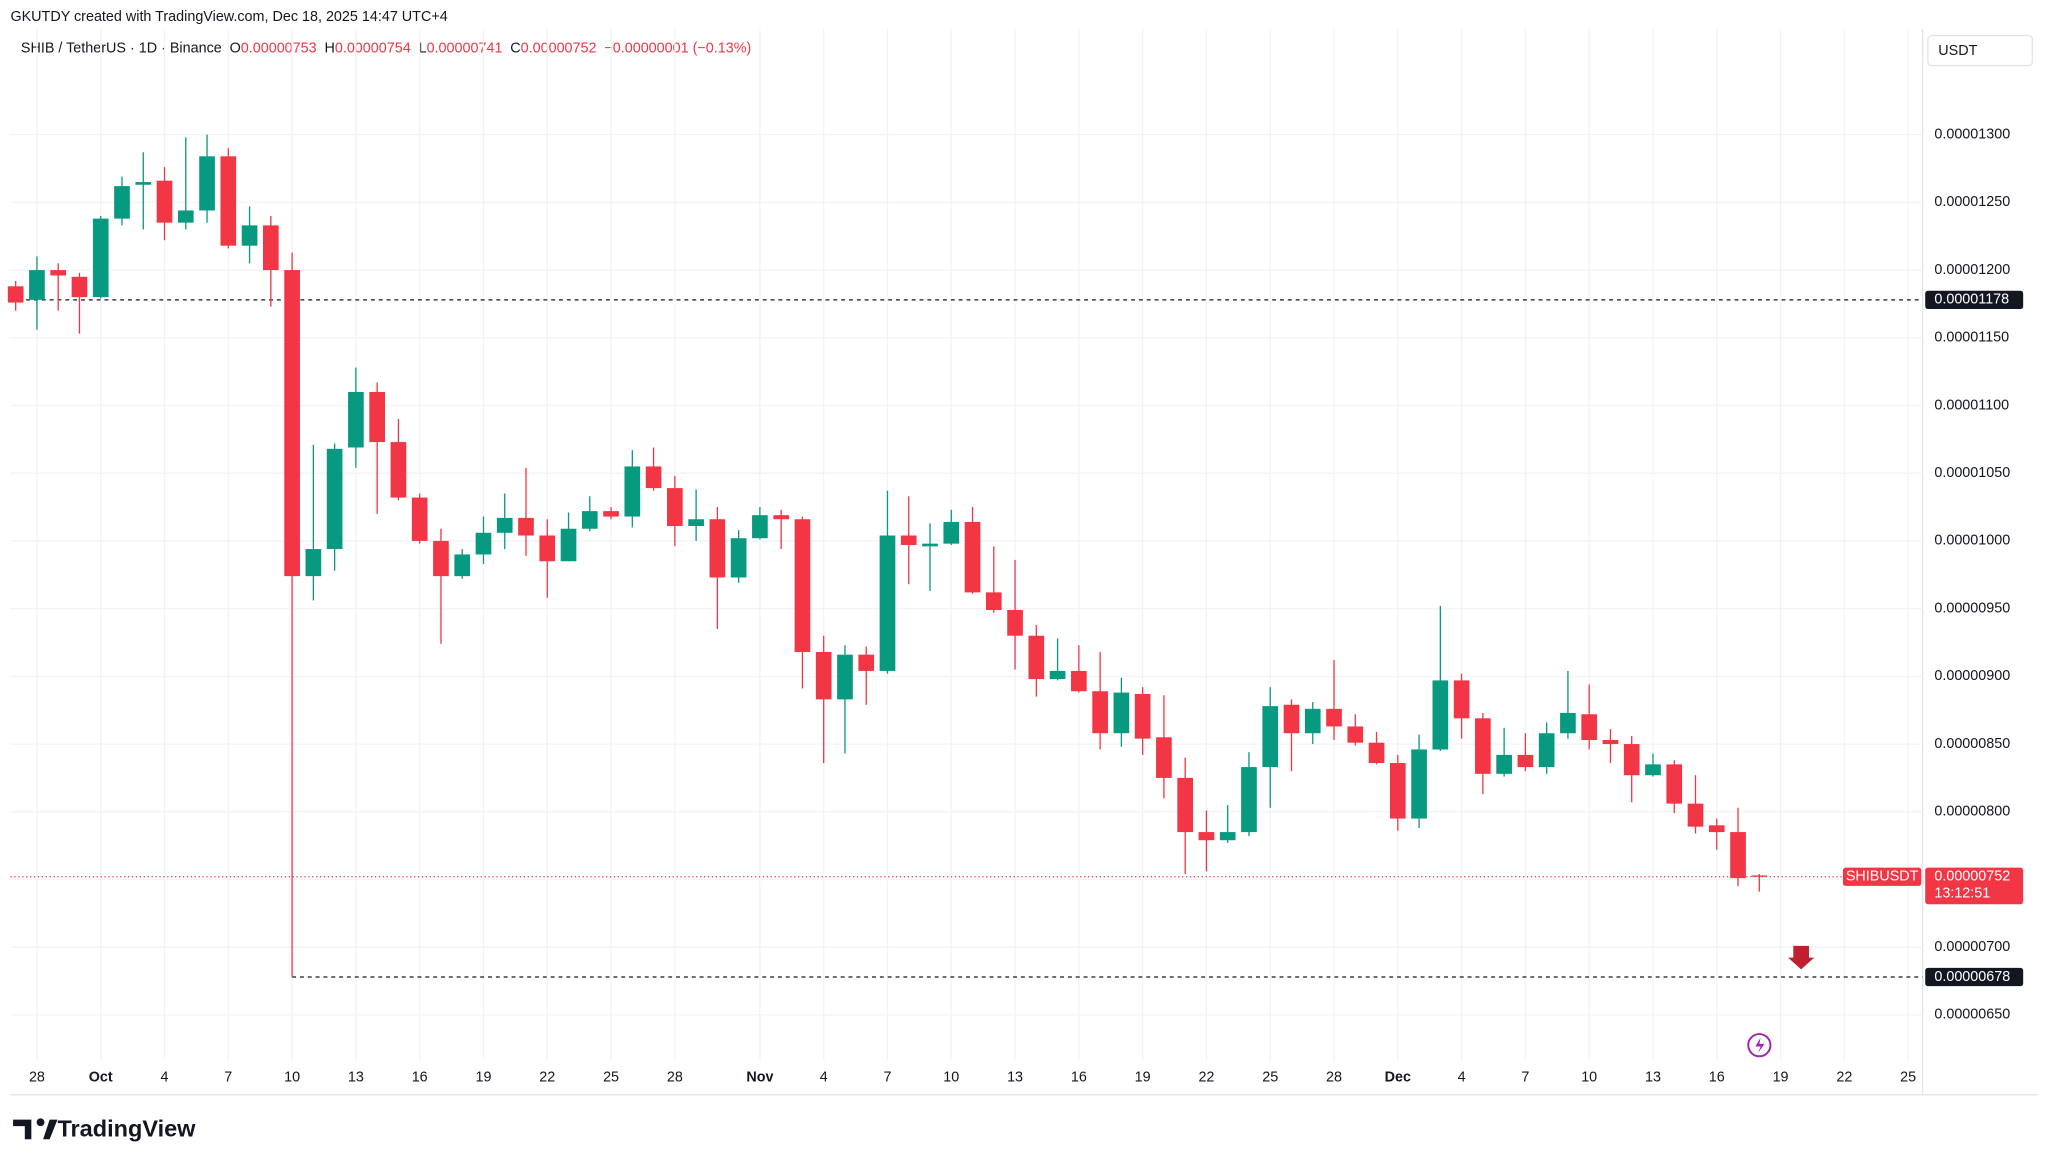 Image resolution: width=2048 pixels, height=1163 pixels. I want to click on ohlc-key: C, so click(515, 48).